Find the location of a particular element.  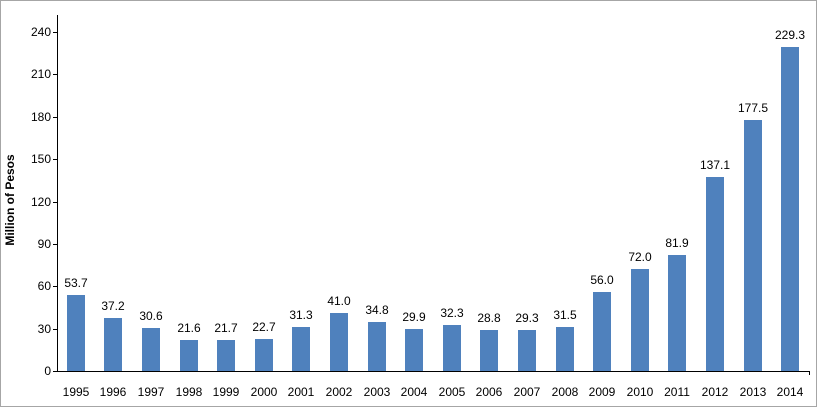

x-tick-label: 2012 is located at coordinates (715, 392).